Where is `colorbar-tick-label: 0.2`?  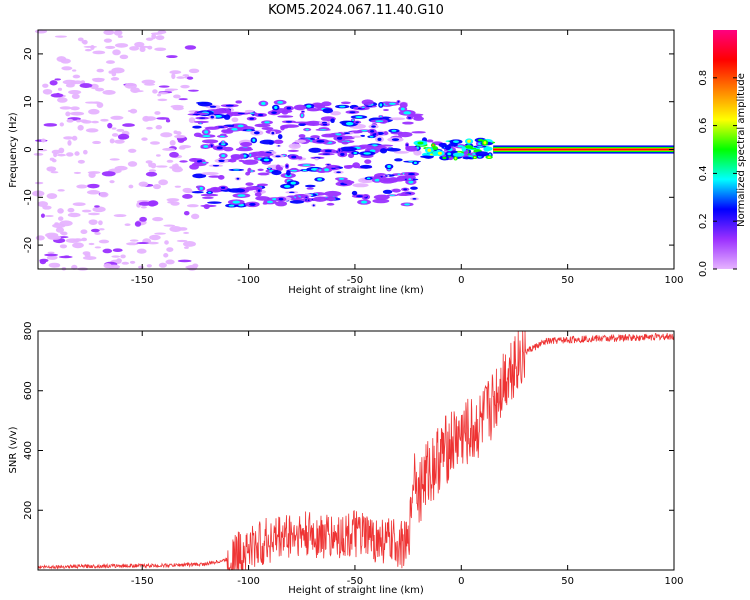
colorbar-tick-label: 0.2 is located at coordinates (703, 221).